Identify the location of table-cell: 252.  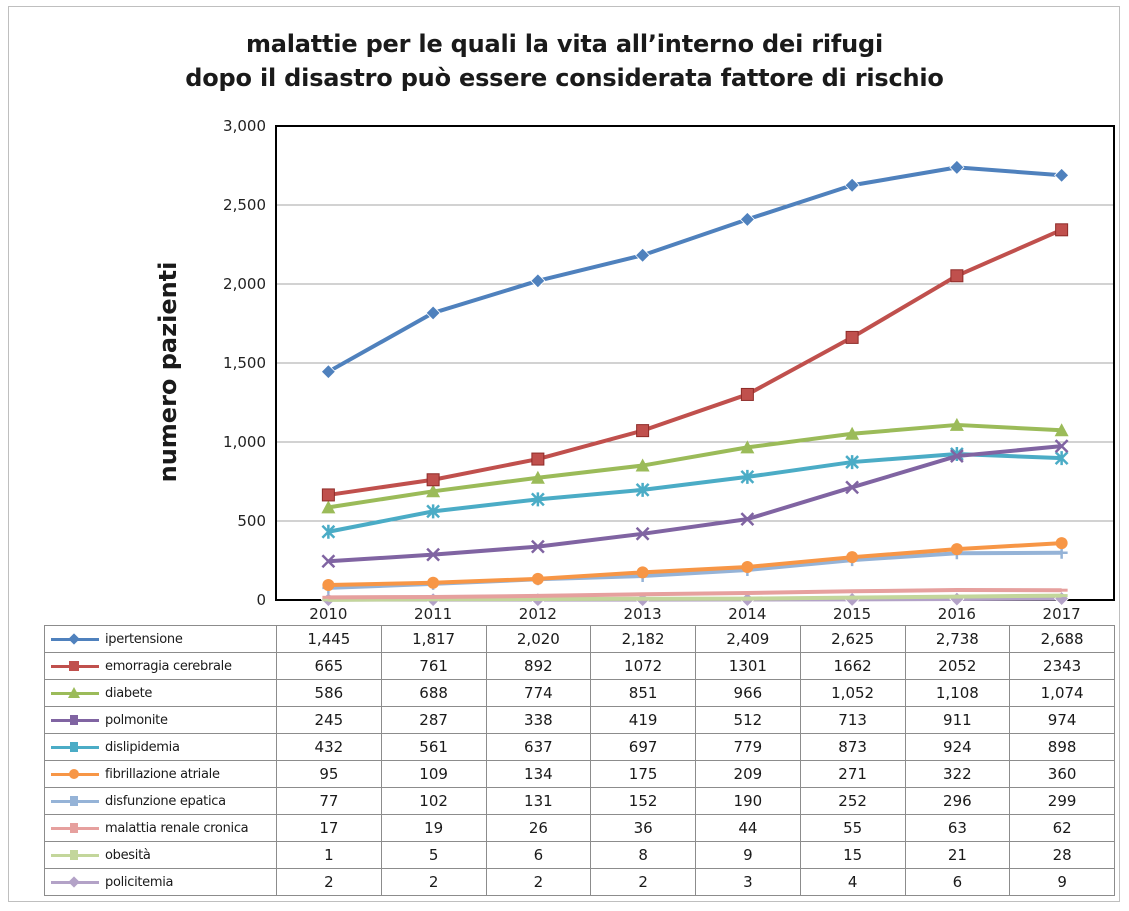
(852, 801).